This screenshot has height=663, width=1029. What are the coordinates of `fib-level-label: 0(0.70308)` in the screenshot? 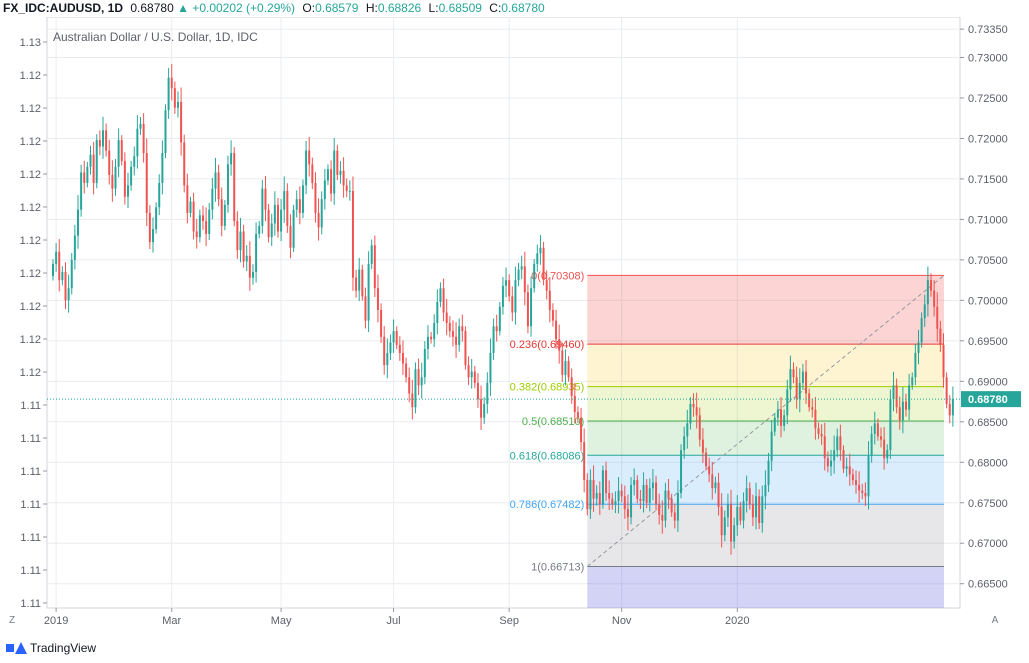 It's located at (557, 276).